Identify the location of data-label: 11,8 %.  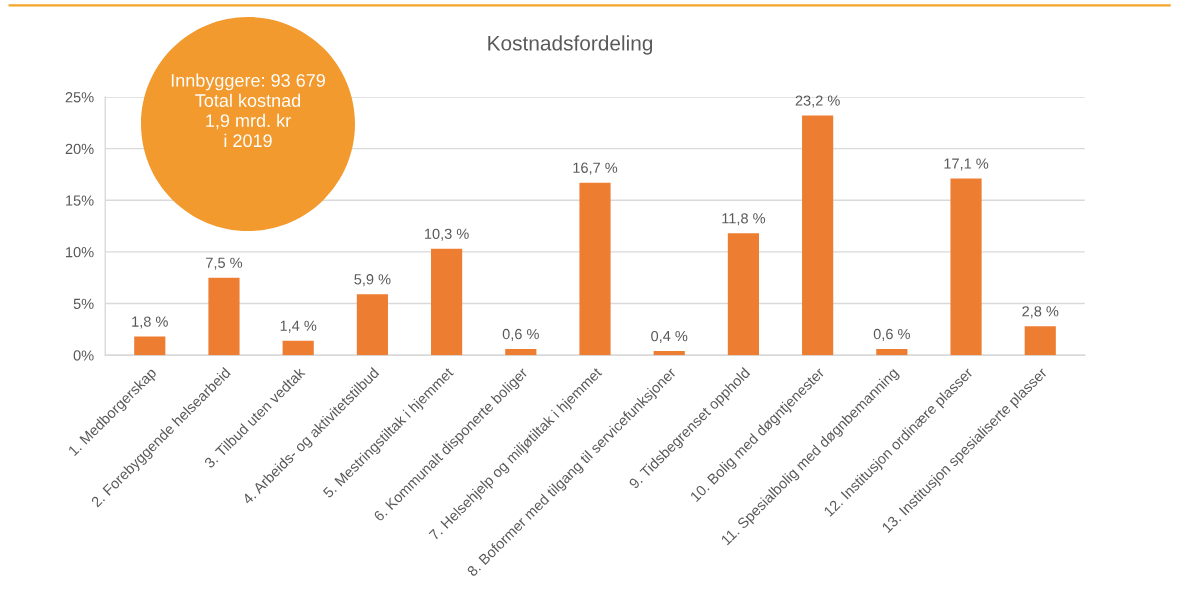
(744, 219).